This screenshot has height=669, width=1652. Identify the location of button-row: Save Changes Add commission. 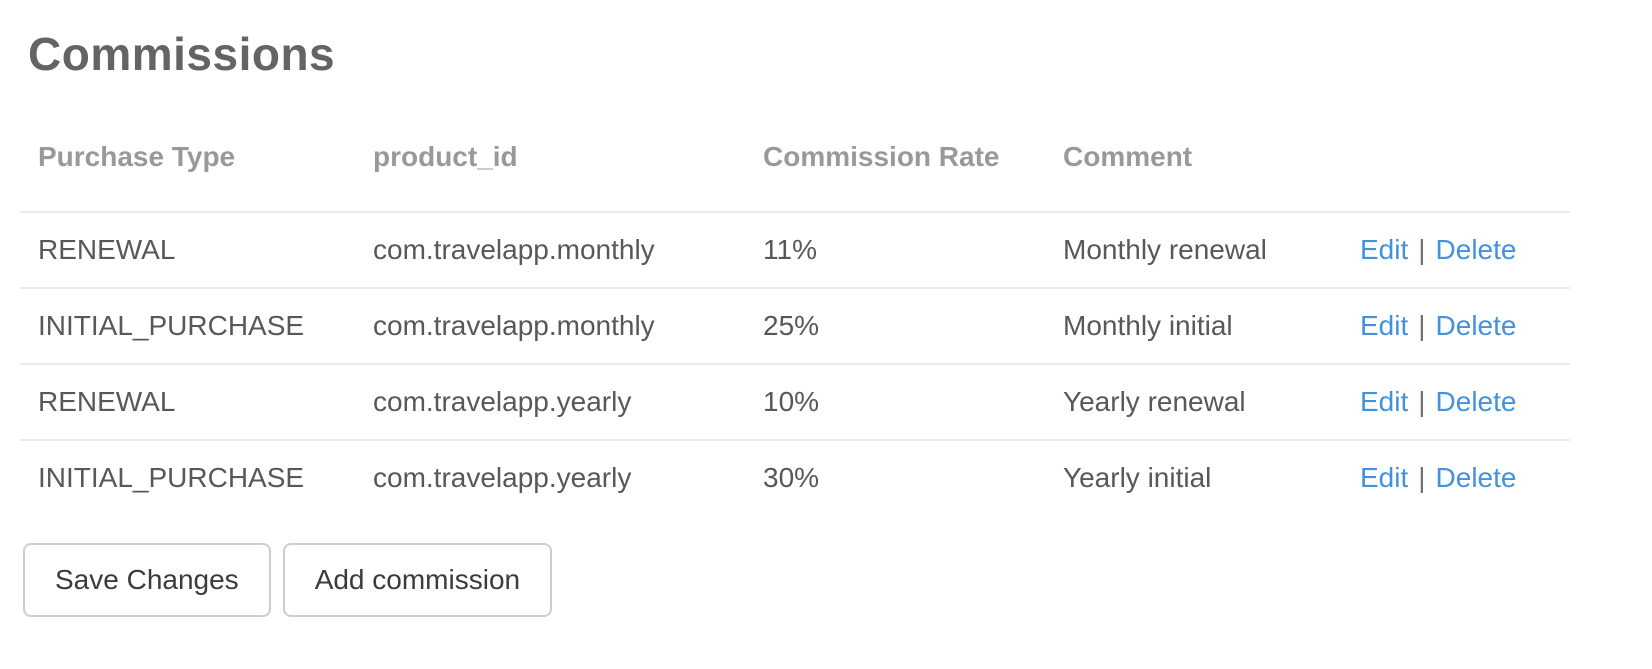
(837, 580).